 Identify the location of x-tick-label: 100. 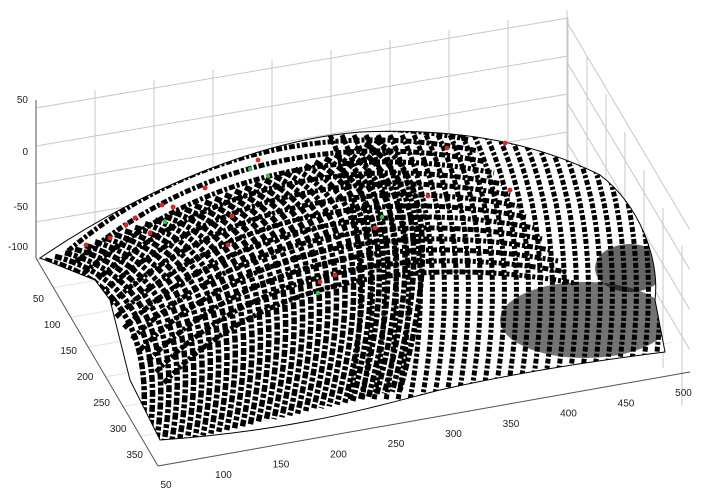
(223, 475).